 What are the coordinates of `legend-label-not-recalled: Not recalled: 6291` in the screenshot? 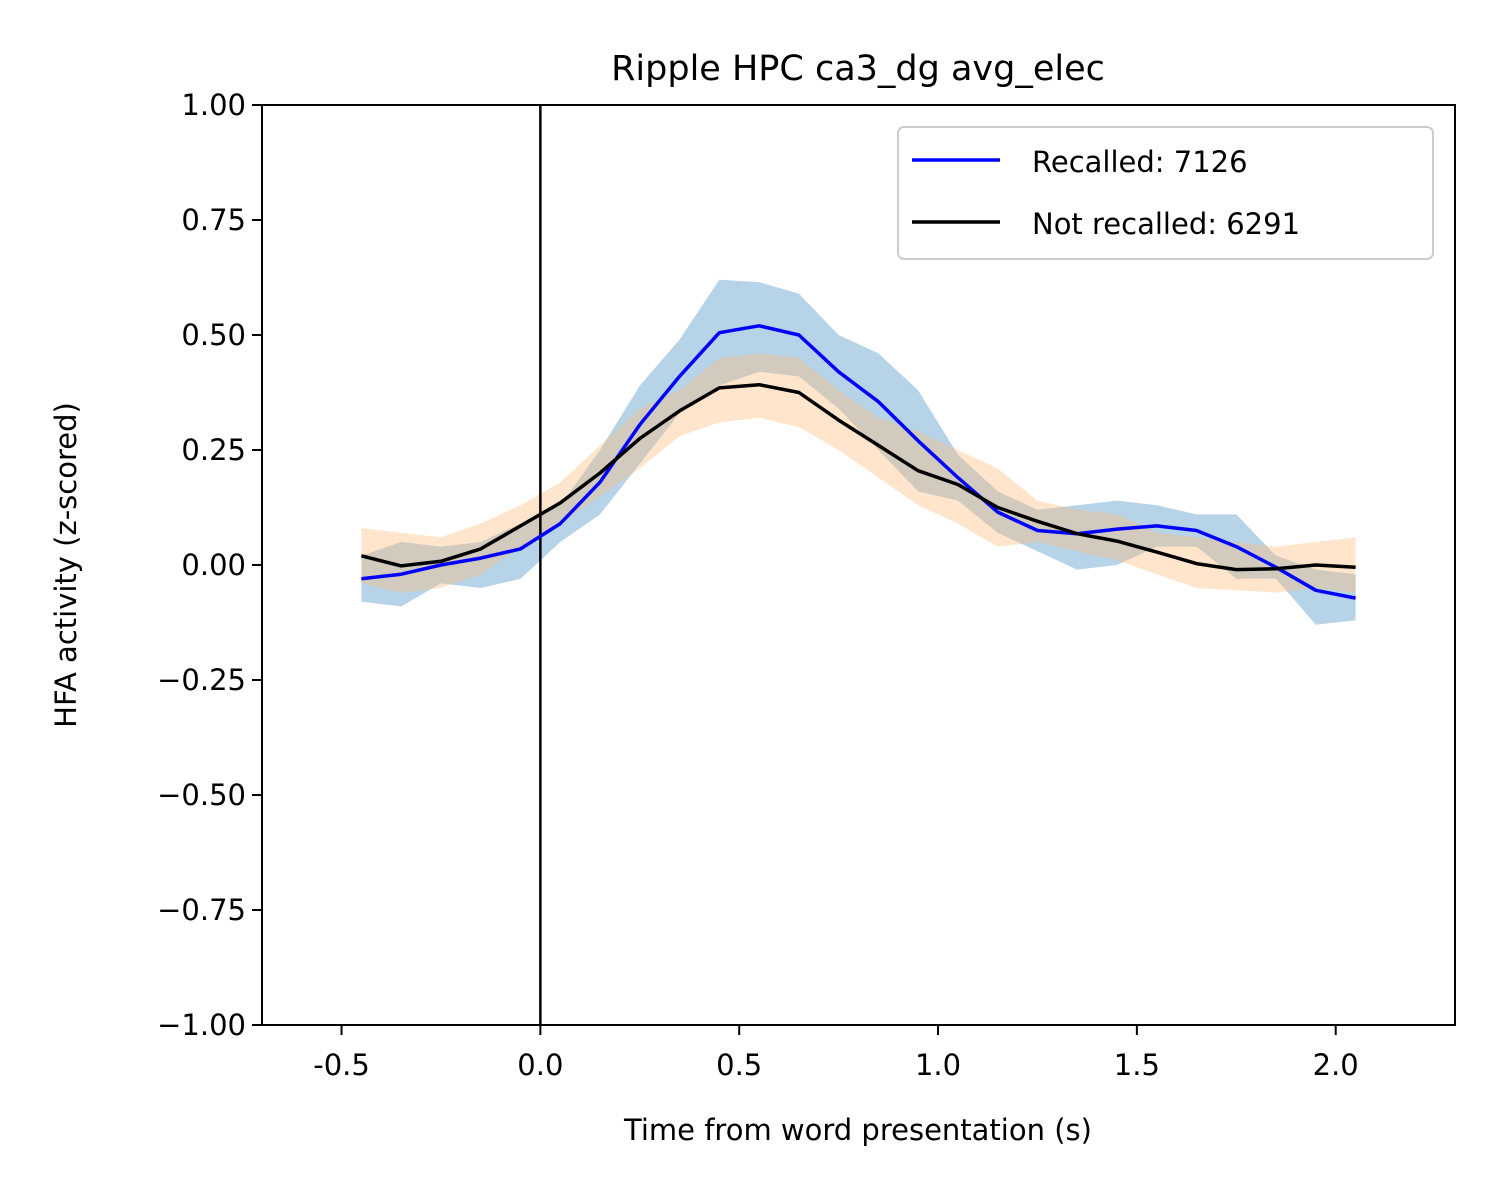 It's located at (1166, 224).